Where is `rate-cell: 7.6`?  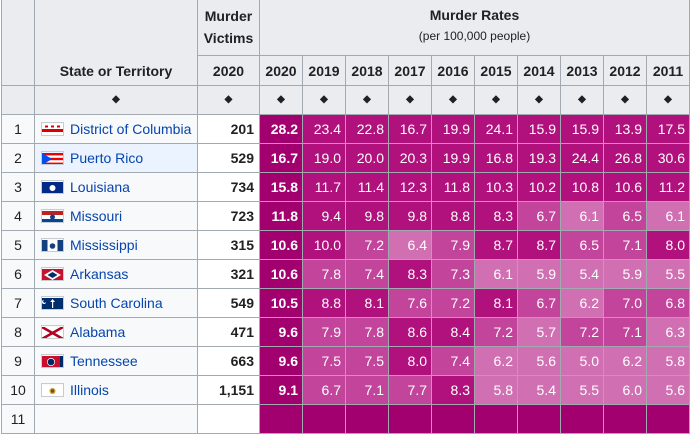
rate-cell: 7.6 is located at coordinates (410, 303).